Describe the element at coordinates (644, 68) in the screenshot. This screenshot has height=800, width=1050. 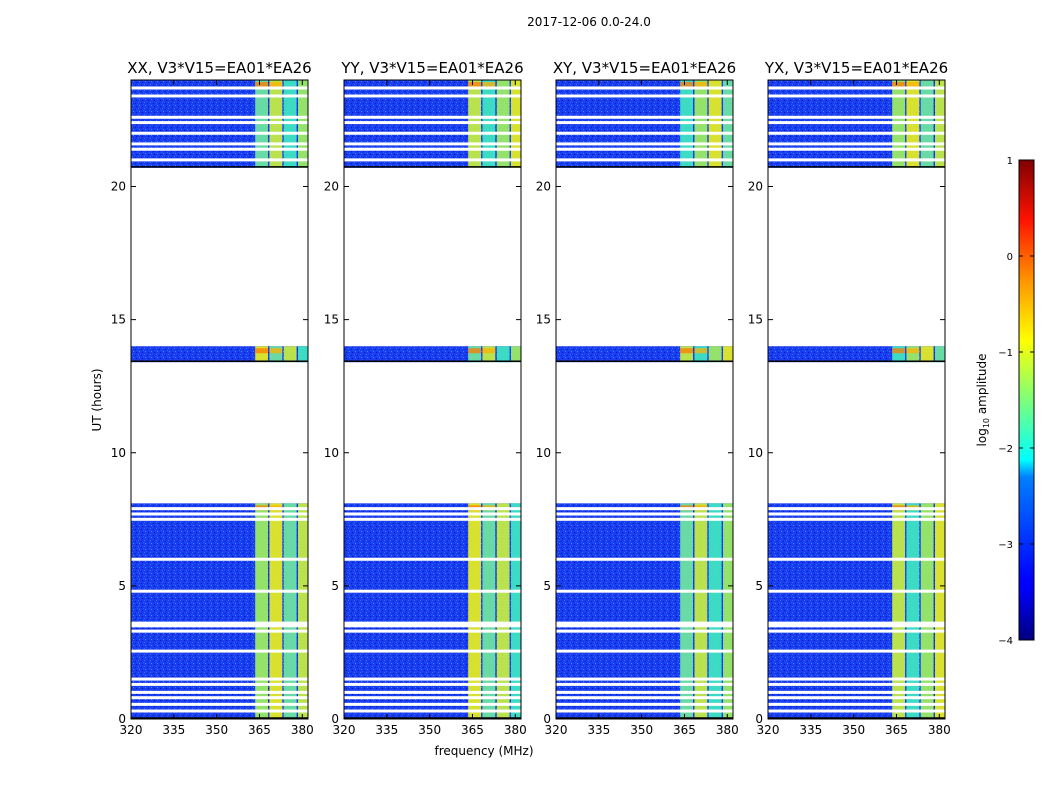
I see `panel-title: XY, V3*V15=EA01*EA26` at that location.